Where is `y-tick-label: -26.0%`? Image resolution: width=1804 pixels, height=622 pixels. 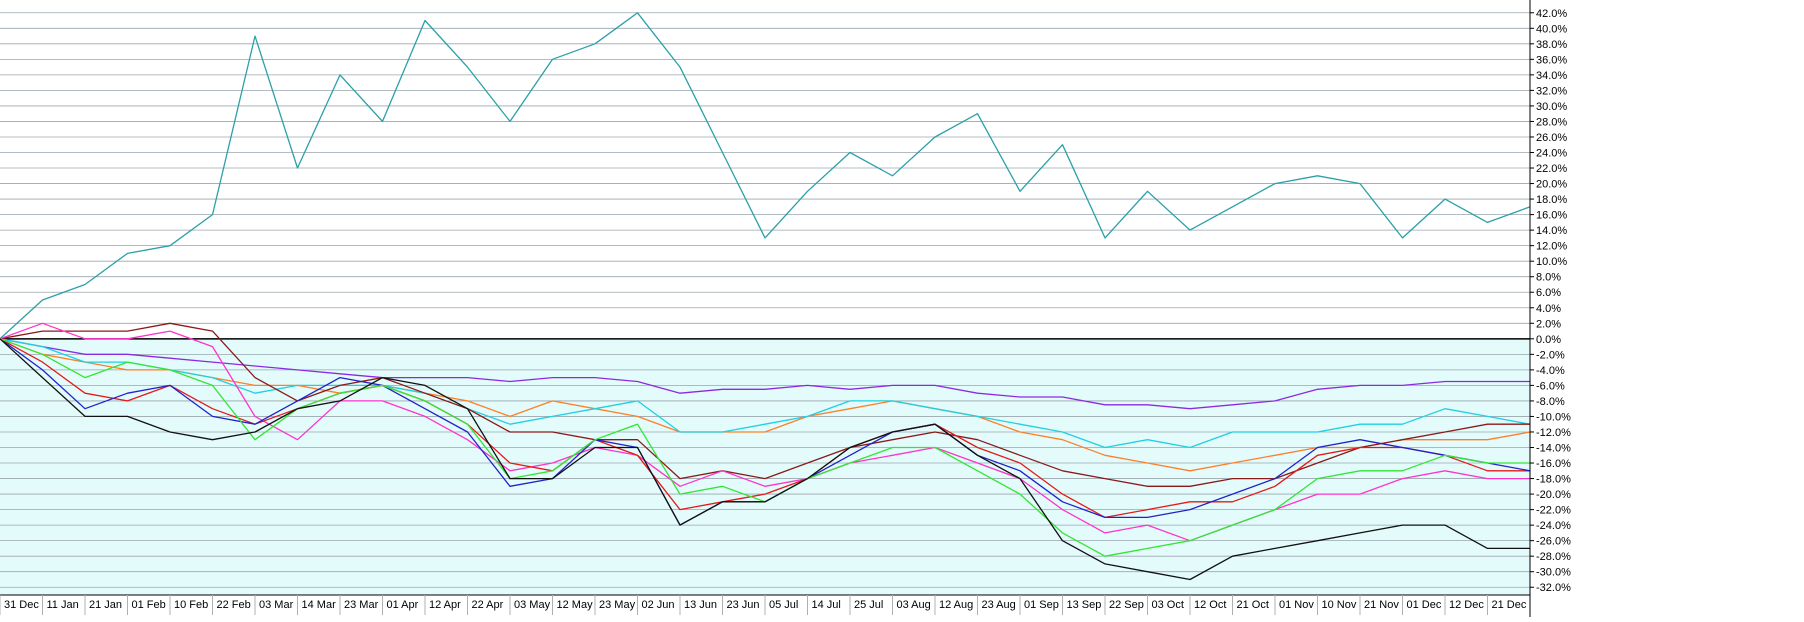 y-tick-label: -26.0% is located at coordinates (1553, 542).